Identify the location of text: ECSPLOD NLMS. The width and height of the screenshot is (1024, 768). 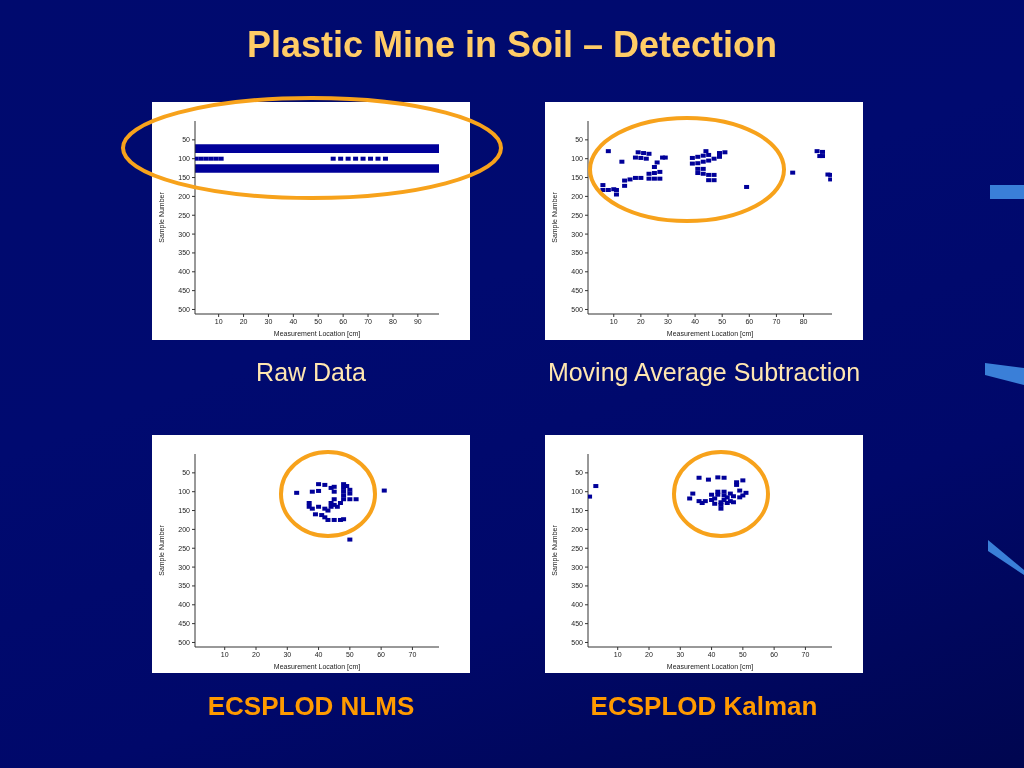
(311, 706).